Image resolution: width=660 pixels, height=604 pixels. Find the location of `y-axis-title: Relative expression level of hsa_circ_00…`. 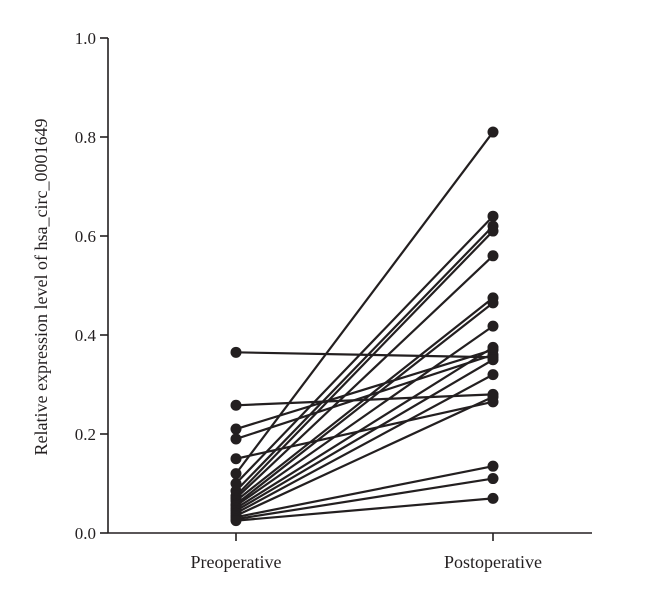

y-axis-title: Relative expression level of hsa_circ_00… is located at coordinates (41, 287).